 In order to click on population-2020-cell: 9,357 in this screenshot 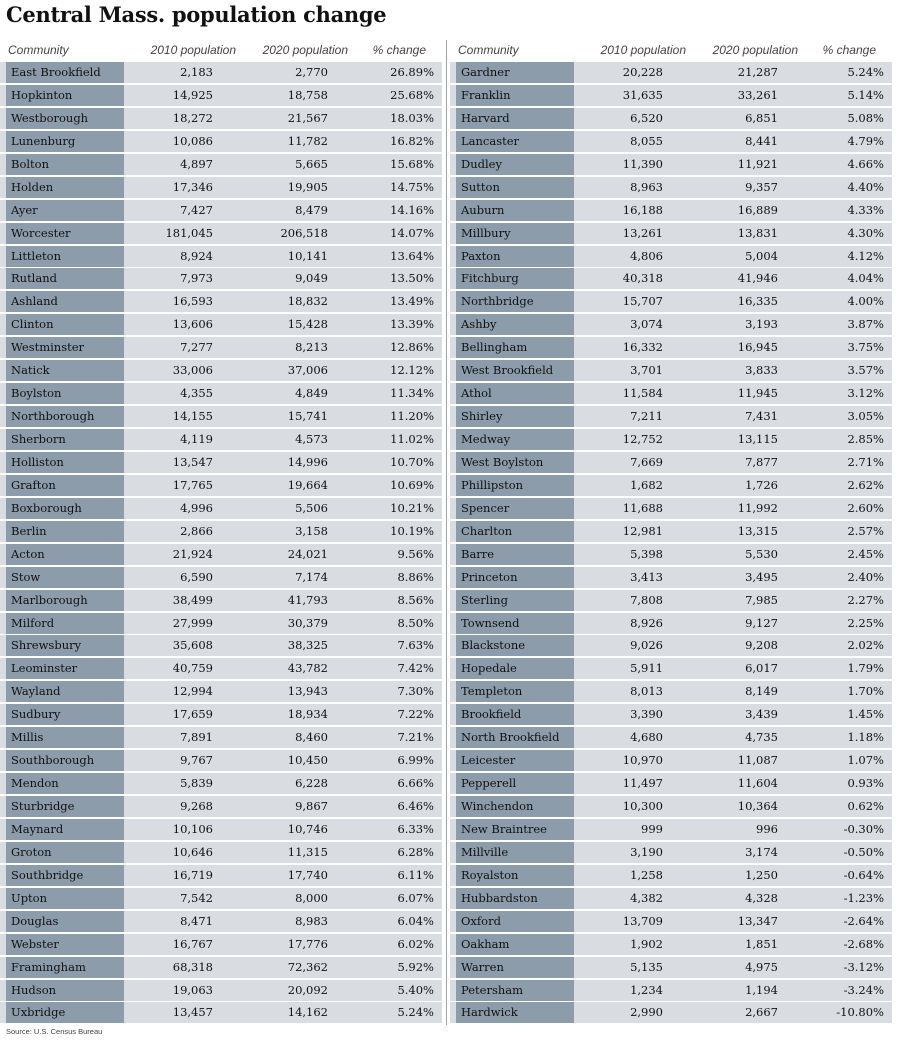, I will do `click(761, 186)`.